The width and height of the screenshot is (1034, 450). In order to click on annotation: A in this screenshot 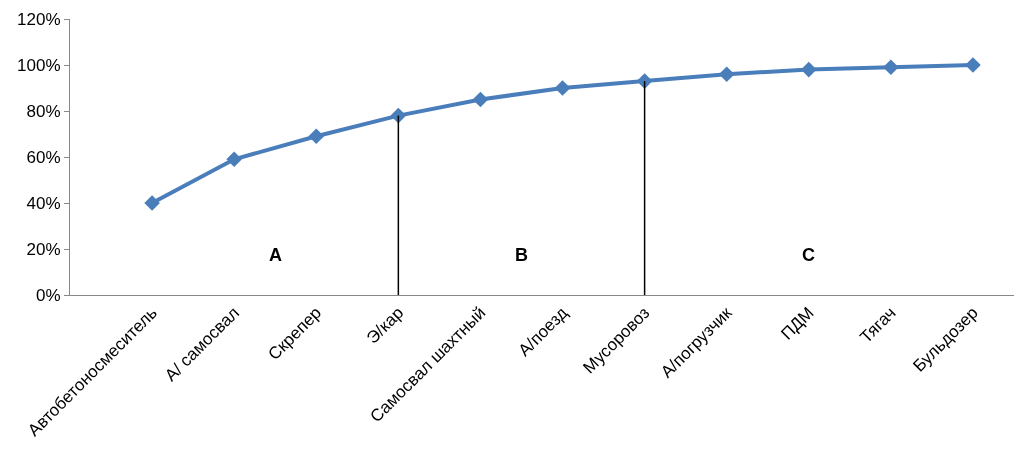, I will do `click(275, 255)`.